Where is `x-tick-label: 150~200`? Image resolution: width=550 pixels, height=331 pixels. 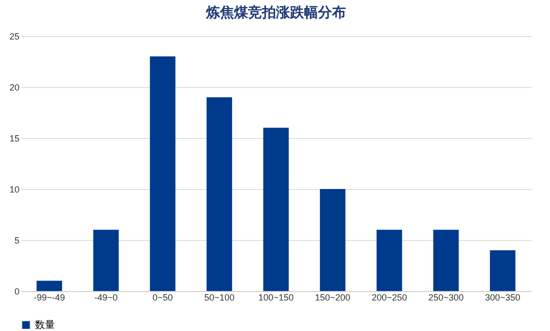 x-tick-label: 150~200 is located at coordinates (332, 297).